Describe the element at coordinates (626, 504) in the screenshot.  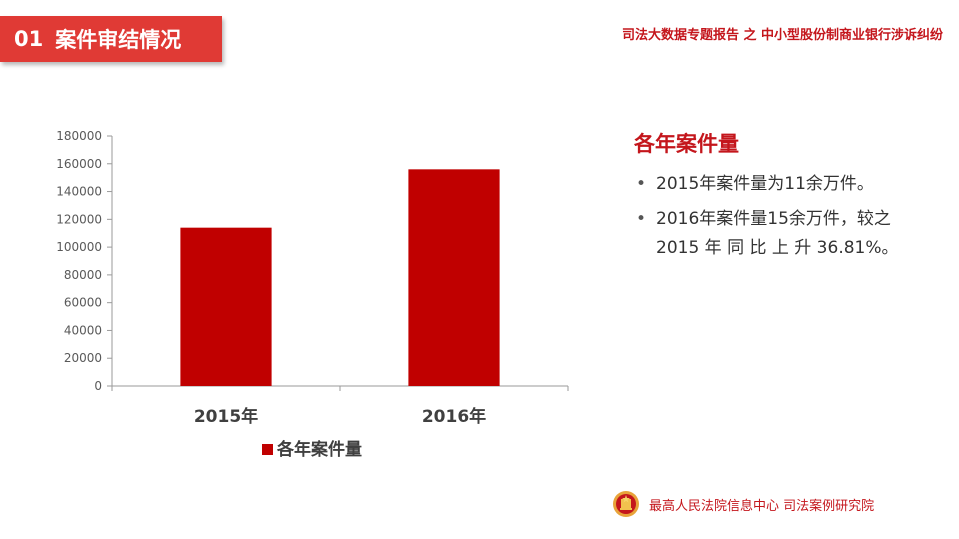
I see `court-emblem-icon` at that location.